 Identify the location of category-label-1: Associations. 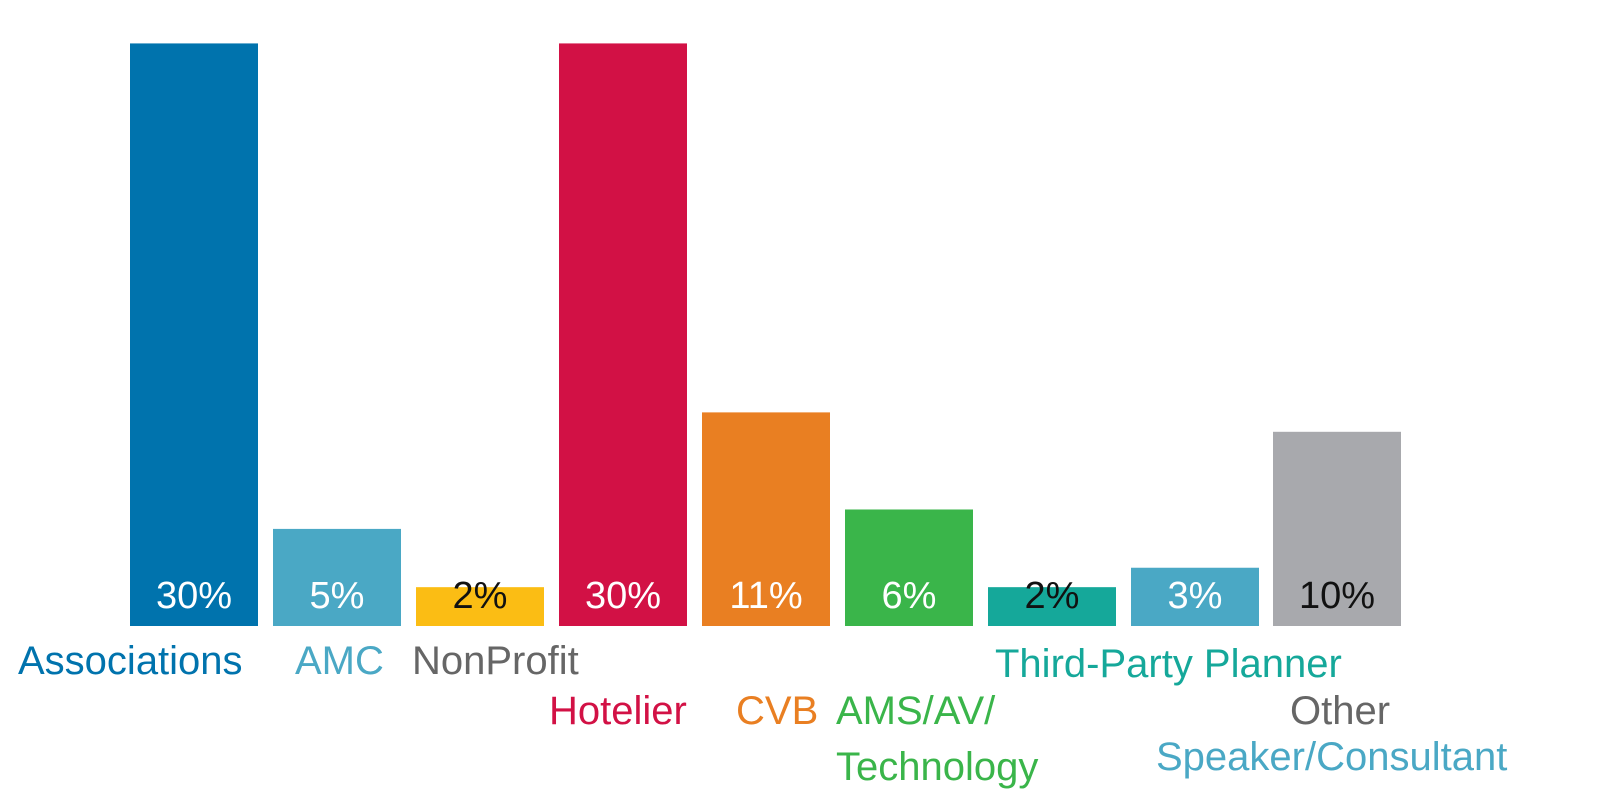
(130, 661).